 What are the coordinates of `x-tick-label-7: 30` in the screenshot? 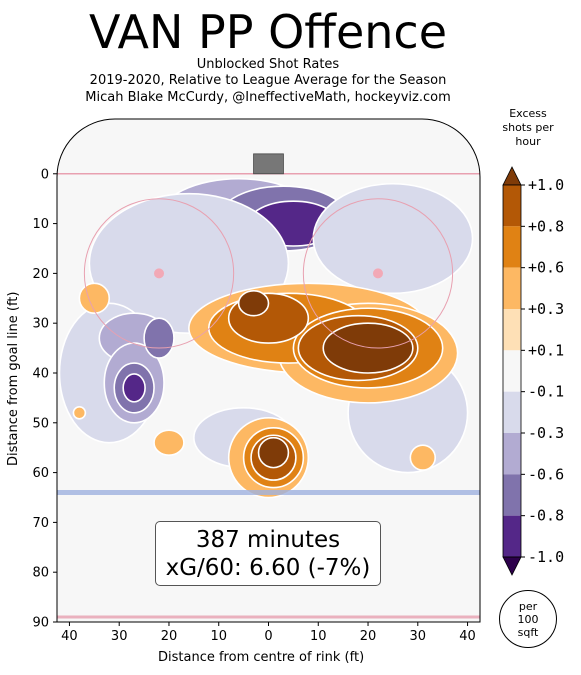 It's located at (418, 636).